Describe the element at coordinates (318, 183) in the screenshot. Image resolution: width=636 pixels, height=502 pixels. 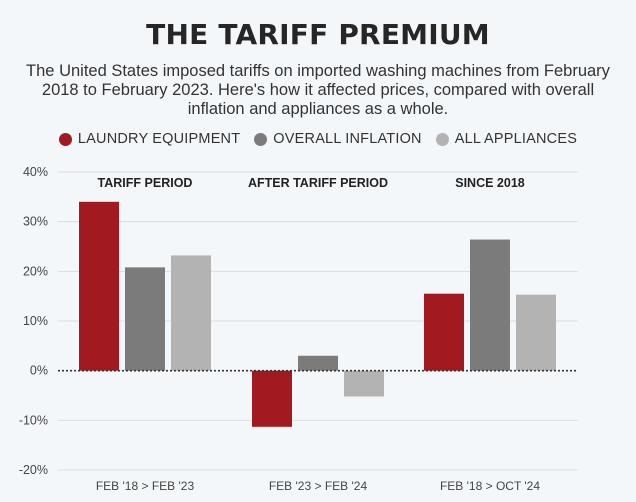
I see `group-label: AFTER TARIFF PERIOD` at that location.